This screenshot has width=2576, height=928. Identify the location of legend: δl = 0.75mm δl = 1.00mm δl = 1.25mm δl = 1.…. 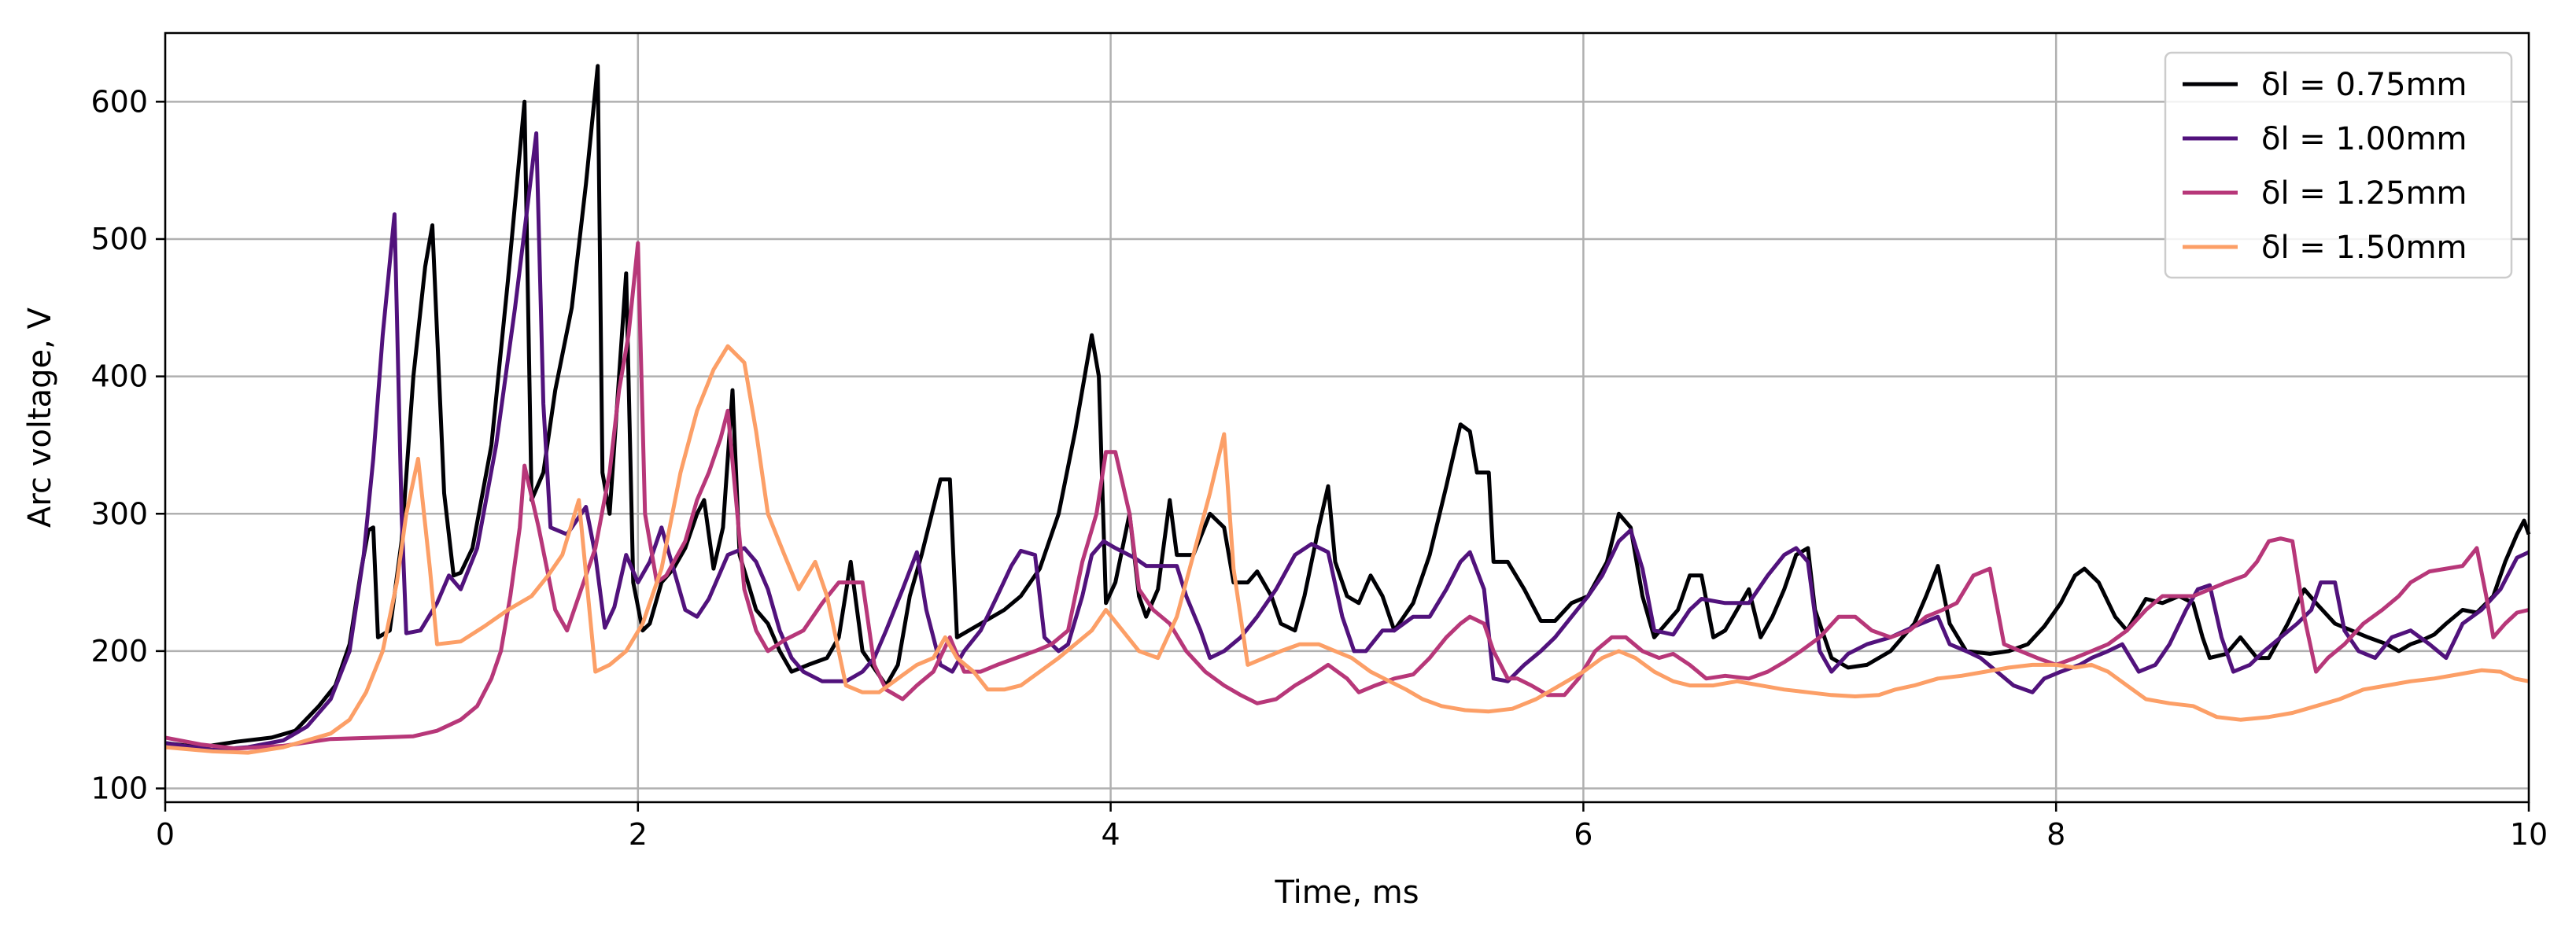
(2338, 165).